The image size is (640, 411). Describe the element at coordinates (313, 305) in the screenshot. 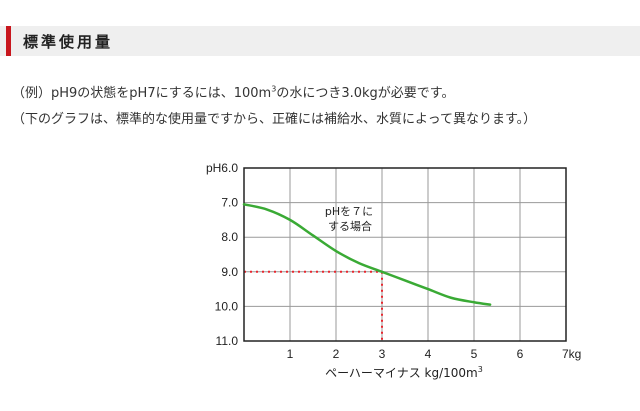

I see `reference-lines` at that location.